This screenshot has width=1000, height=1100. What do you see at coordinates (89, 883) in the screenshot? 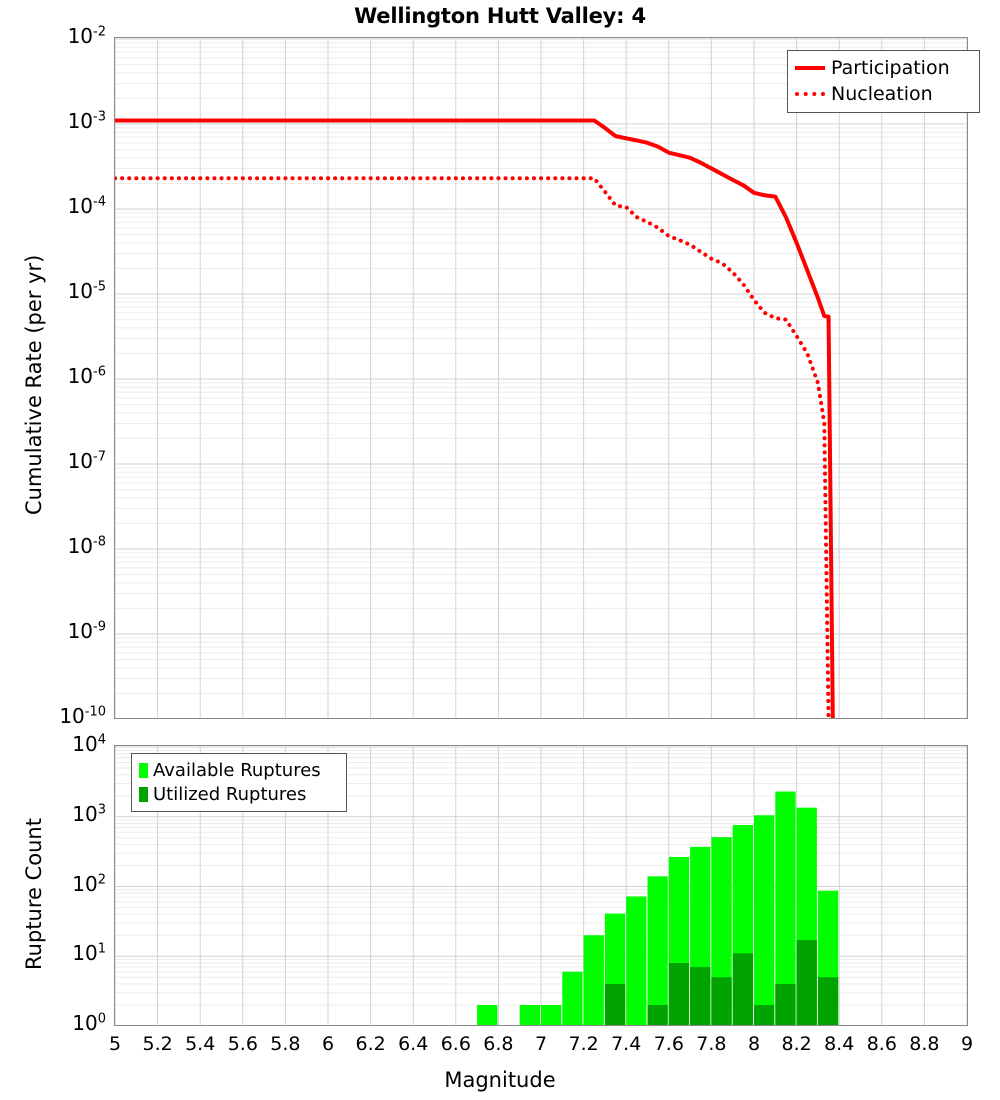
I see `y-tick-bottom: 10²` at bounding box center [89, 883].